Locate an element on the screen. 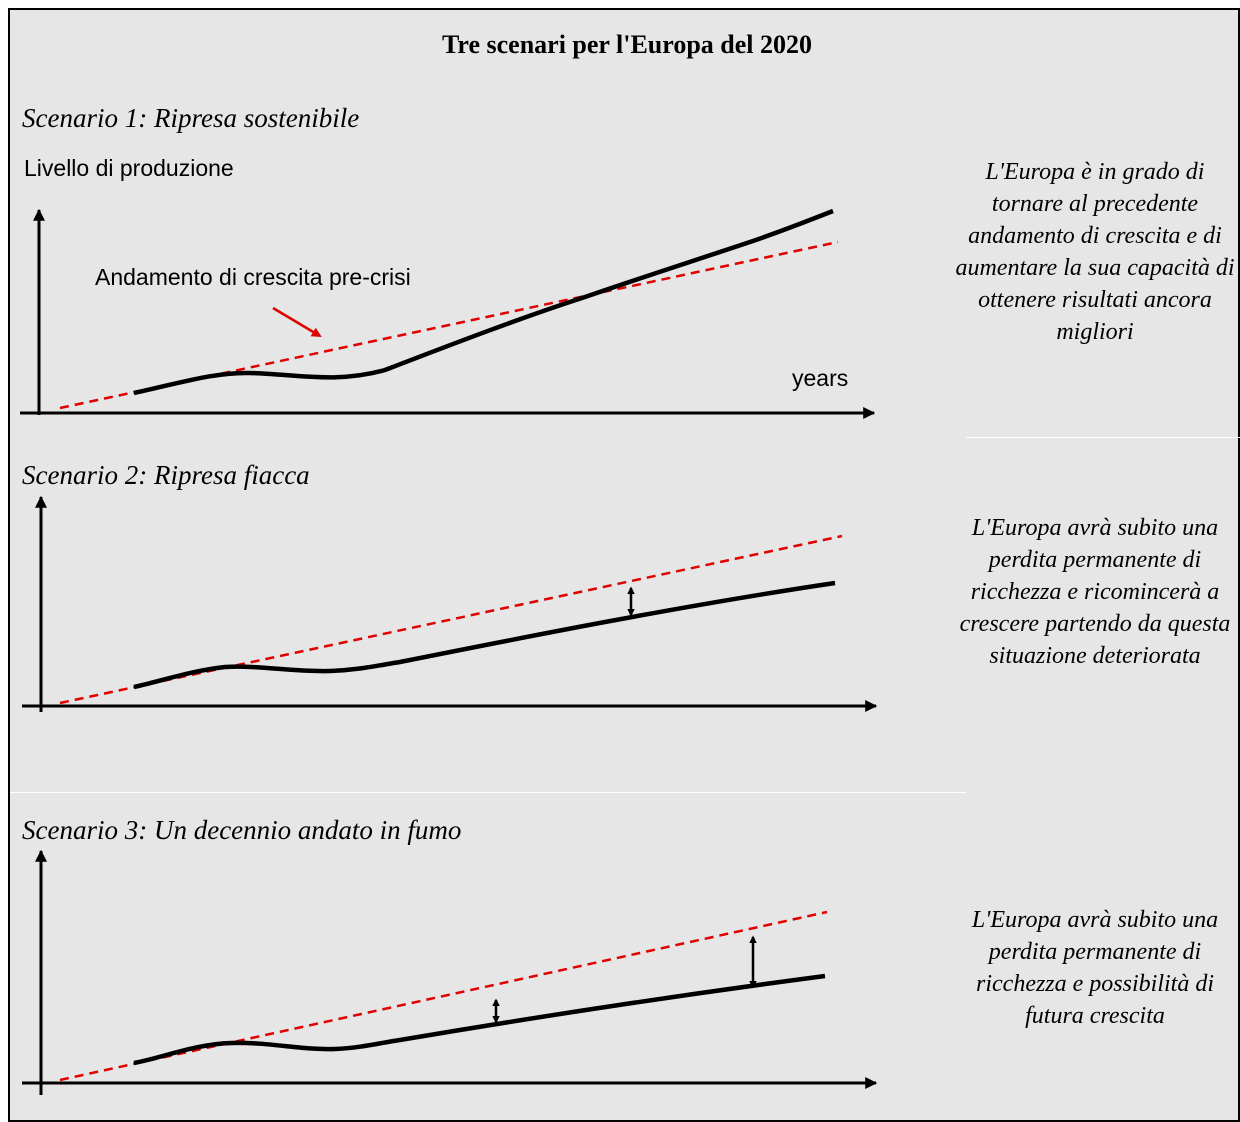 The width and height of the screenshot is (1240, 1122). page-title: Tre scenari per l'Europa del 2020 is located at coordinates (627, 44).